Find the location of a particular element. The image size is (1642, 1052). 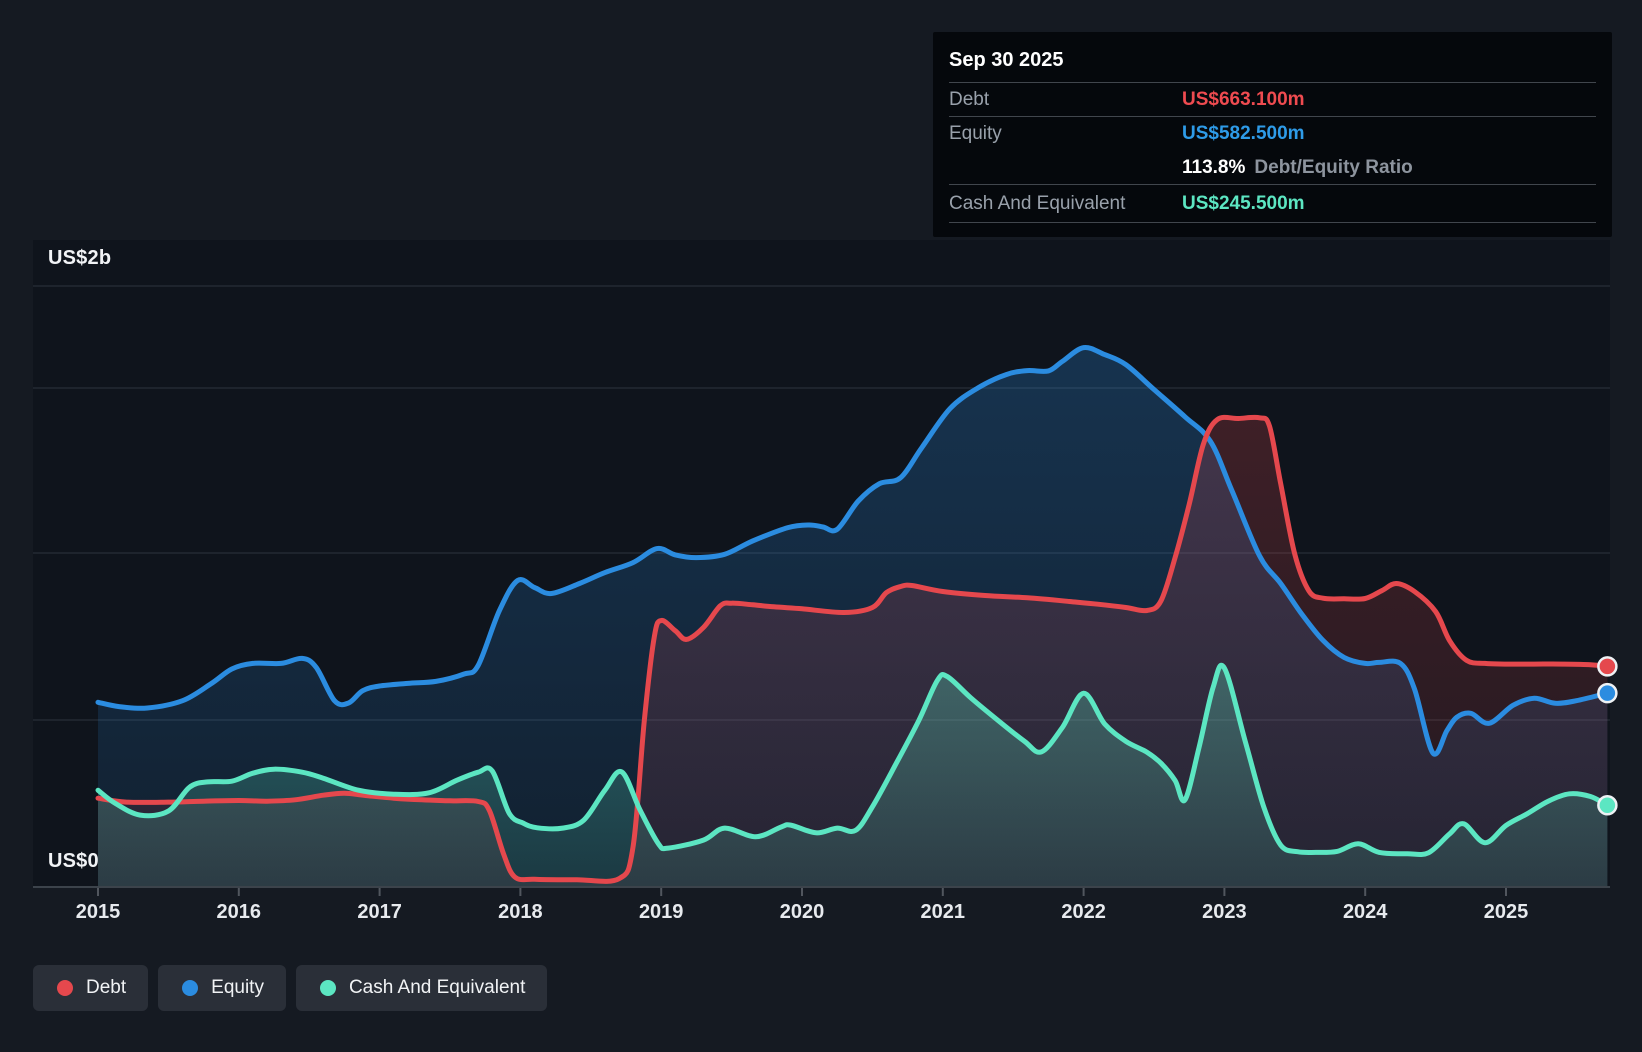

equity-dot-icon is located at coordinates (190, 988).